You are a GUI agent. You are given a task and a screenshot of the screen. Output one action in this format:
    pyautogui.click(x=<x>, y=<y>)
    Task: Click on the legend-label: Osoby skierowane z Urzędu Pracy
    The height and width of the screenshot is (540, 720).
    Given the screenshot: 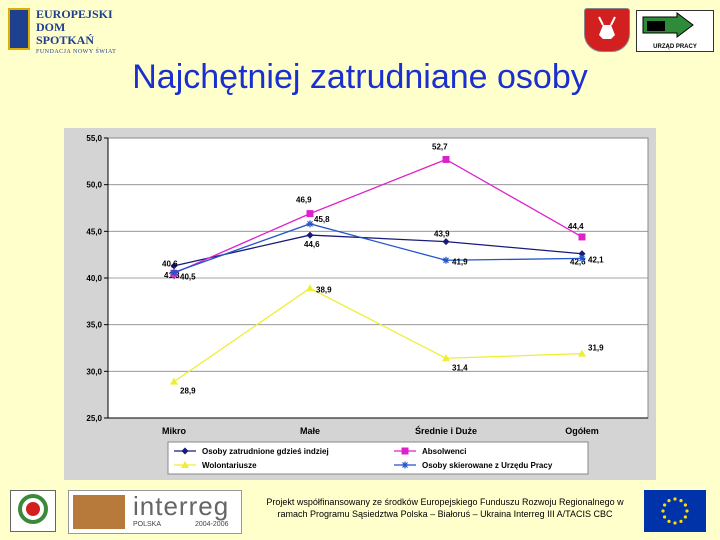 What is the action you would take?
    pyautogui.click(x=487, y=465)
    